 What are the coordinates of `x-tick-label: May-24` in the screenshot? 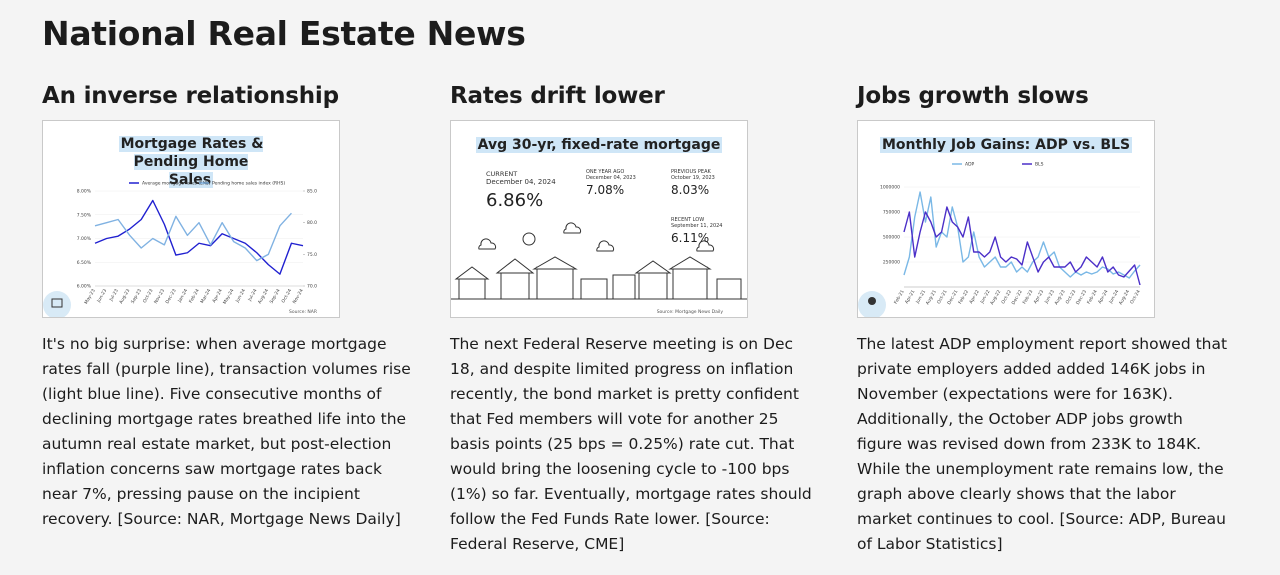 It's located at (229, 296).